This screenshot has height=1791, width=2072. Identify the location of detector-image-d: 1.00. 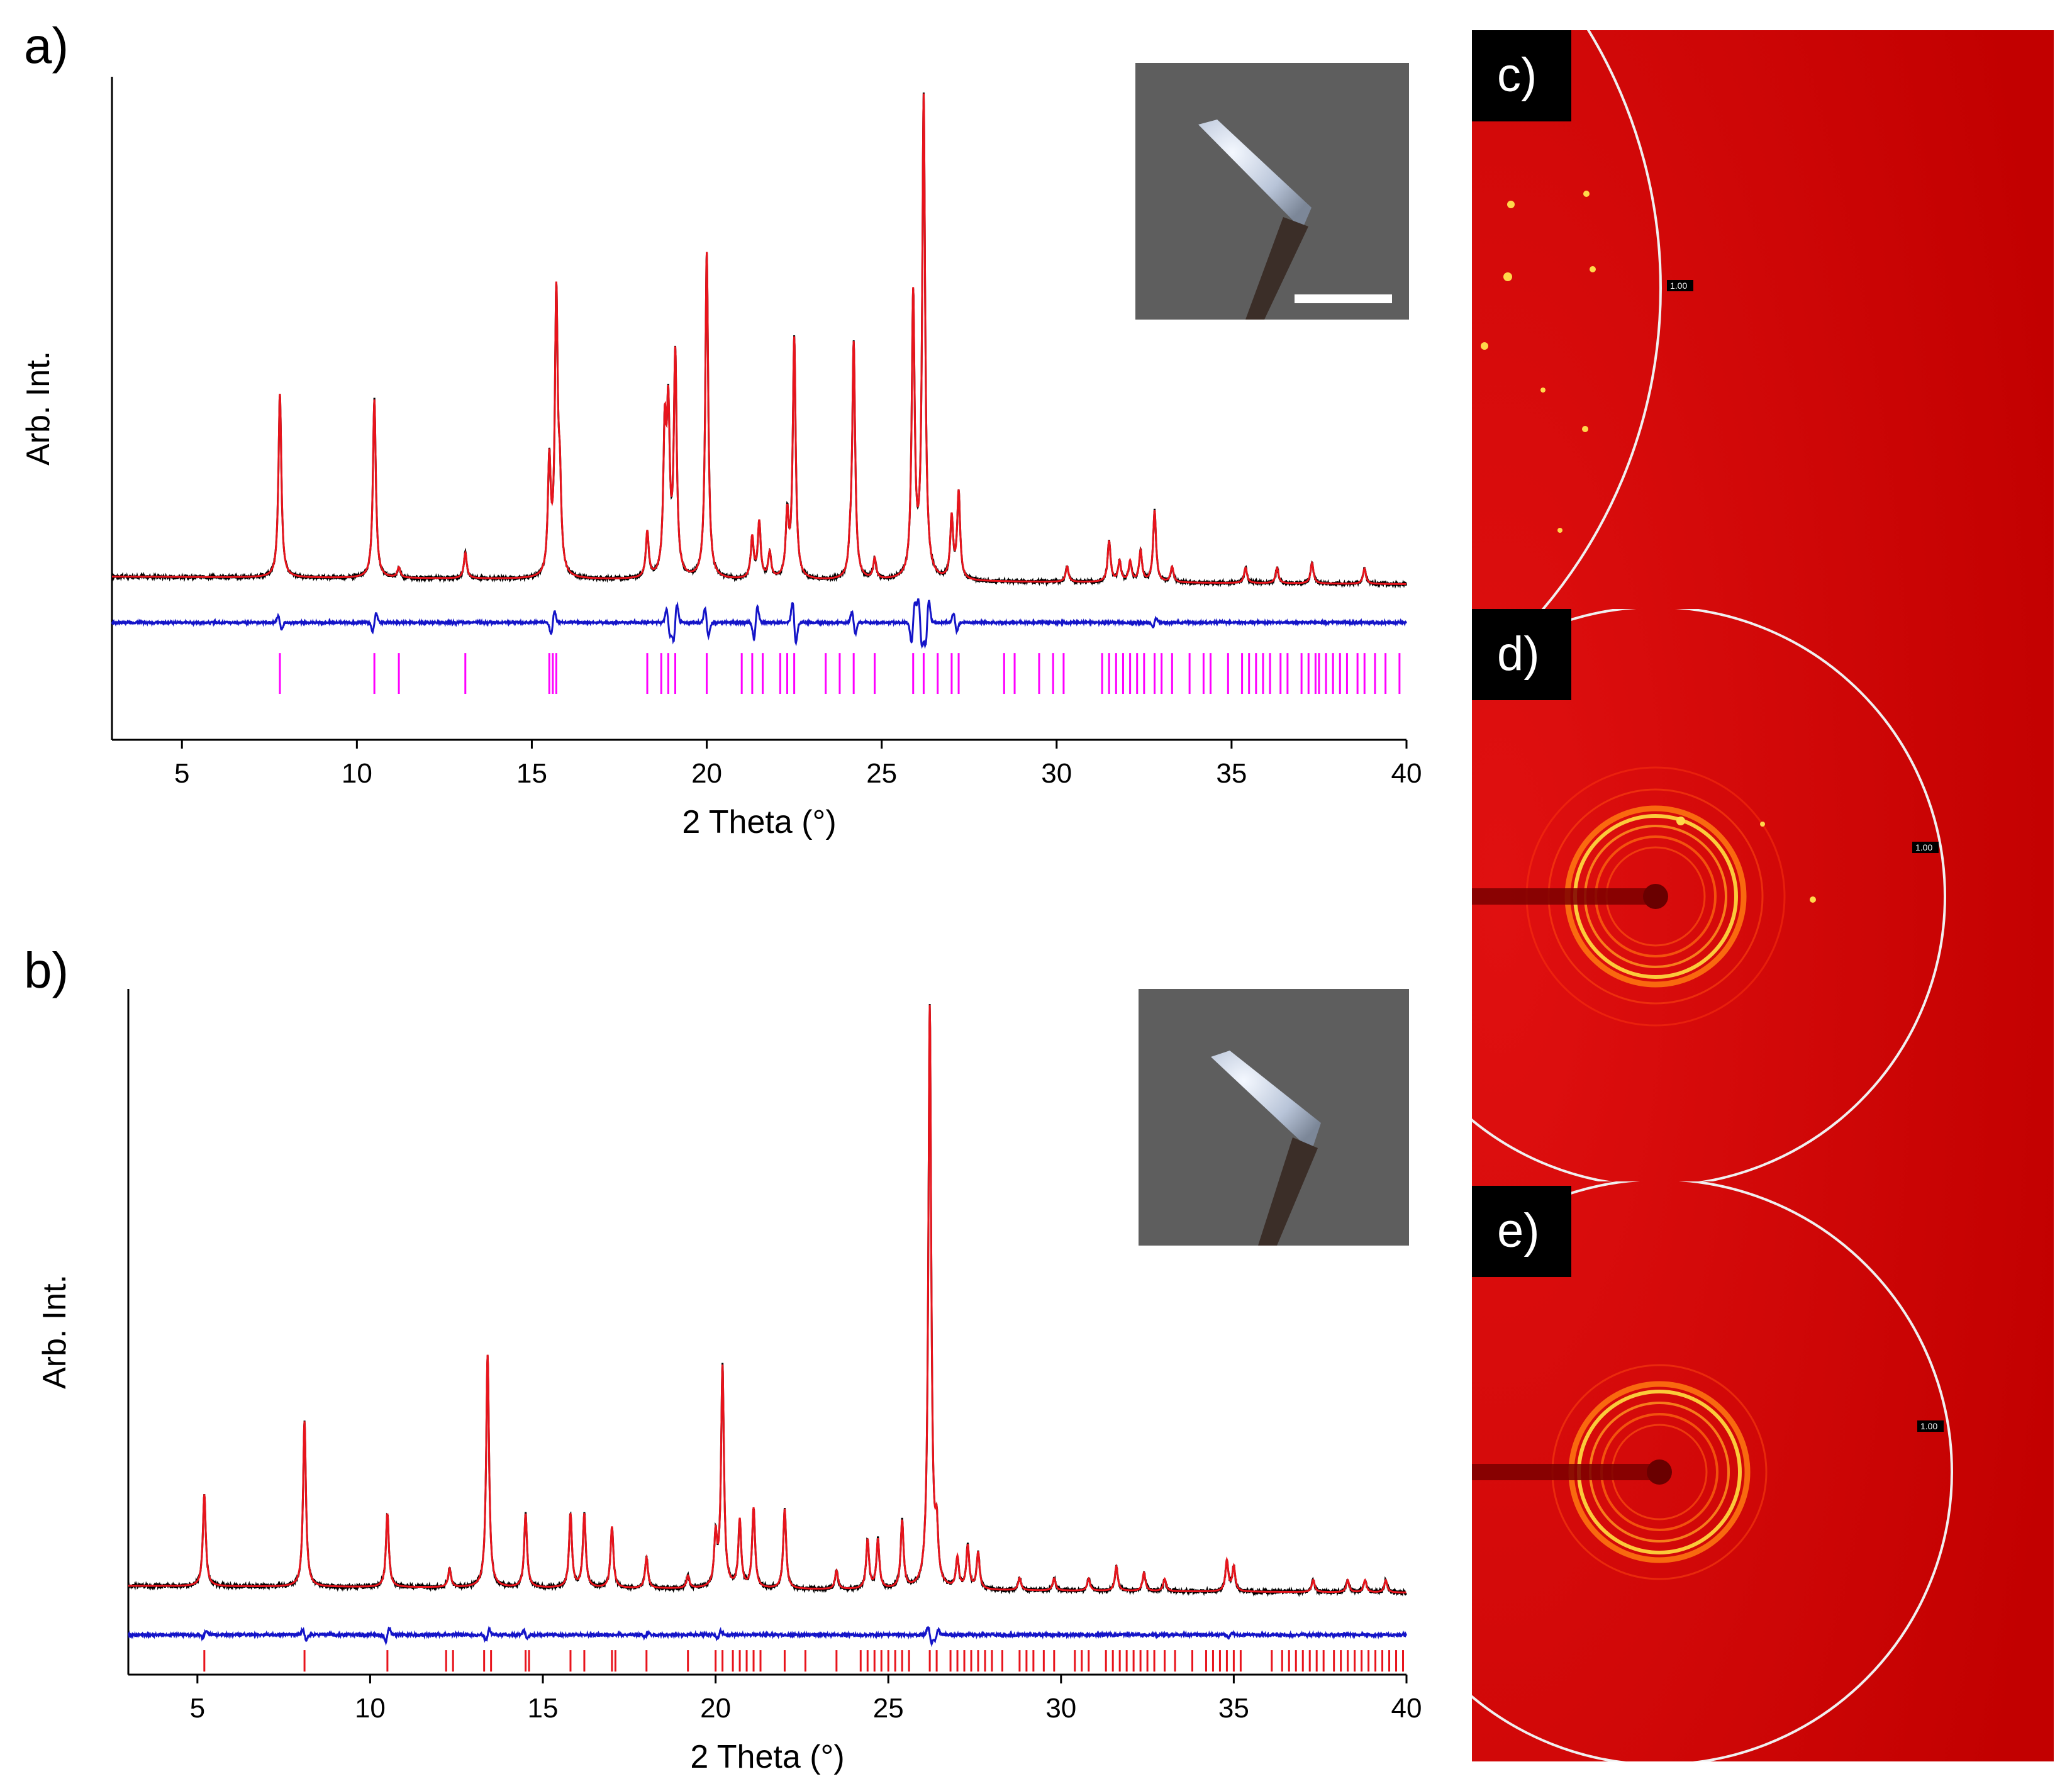
(1709, 895).